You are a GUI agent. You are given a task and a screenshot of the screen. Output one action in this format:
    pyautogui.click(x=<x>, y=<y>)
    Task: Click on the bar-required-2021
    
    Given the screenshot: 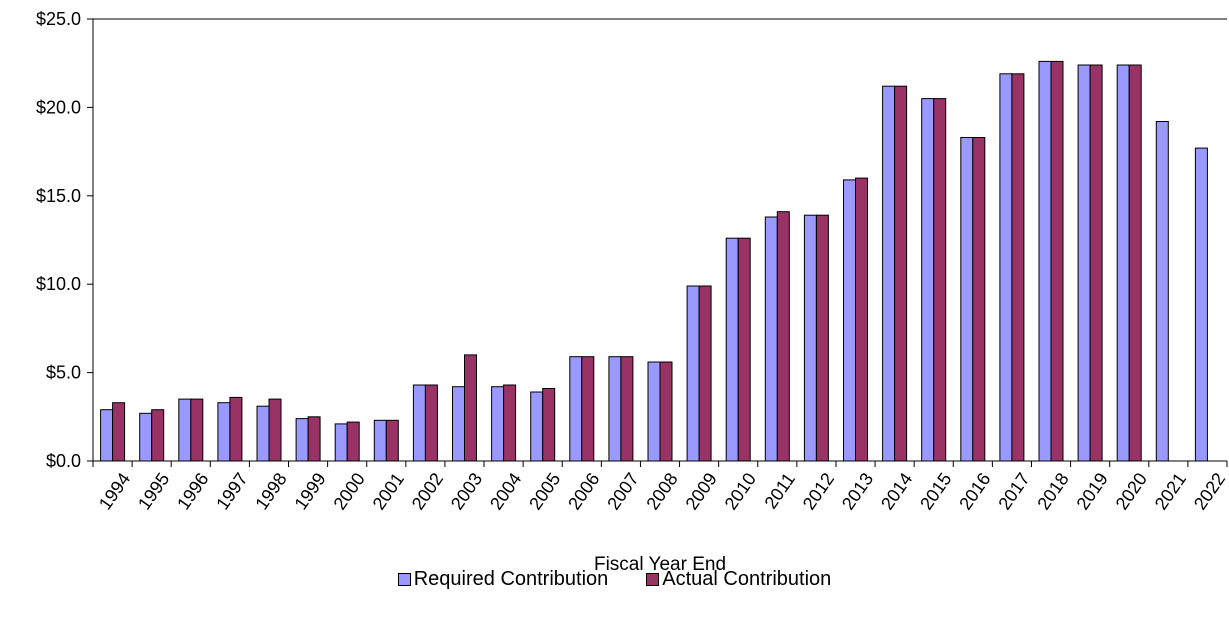 What is the action you would take?
    pyautogui.click(x=1162, y=291)
    